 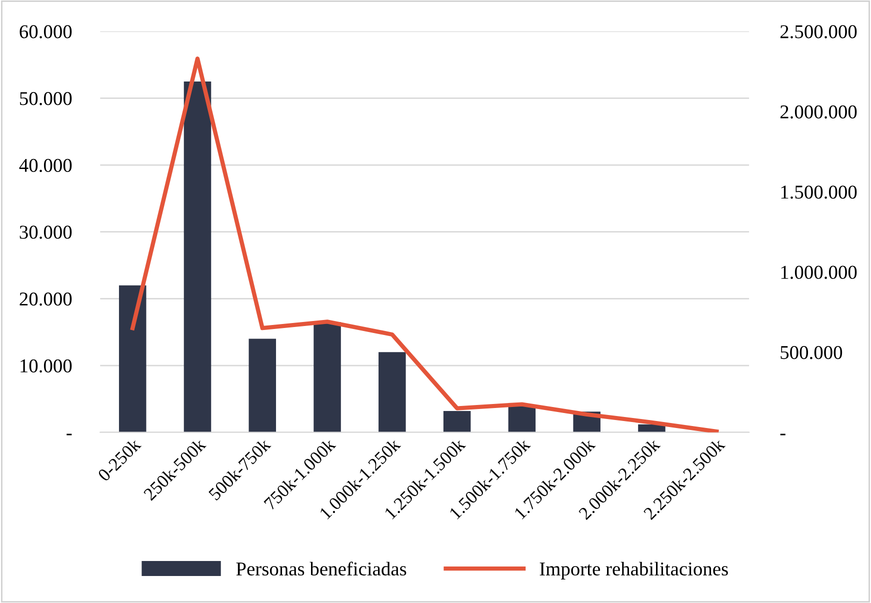 I want to click on y2-tick-label: 2.000.000, so click(x=818, y=112).